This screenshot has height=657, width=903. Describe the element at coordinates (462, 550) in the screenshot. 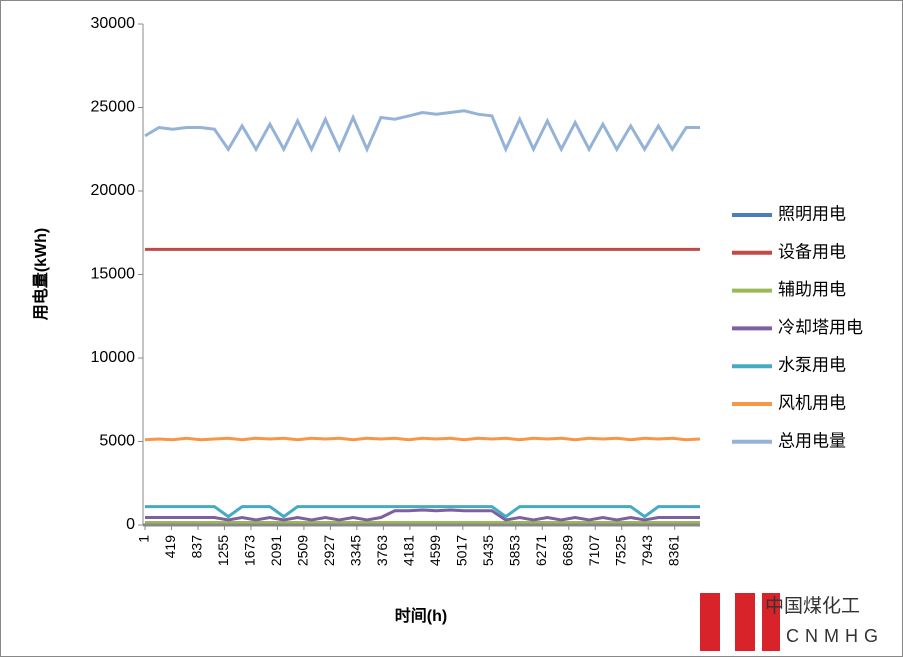

I see `x-tick-label: 5017` at that location.